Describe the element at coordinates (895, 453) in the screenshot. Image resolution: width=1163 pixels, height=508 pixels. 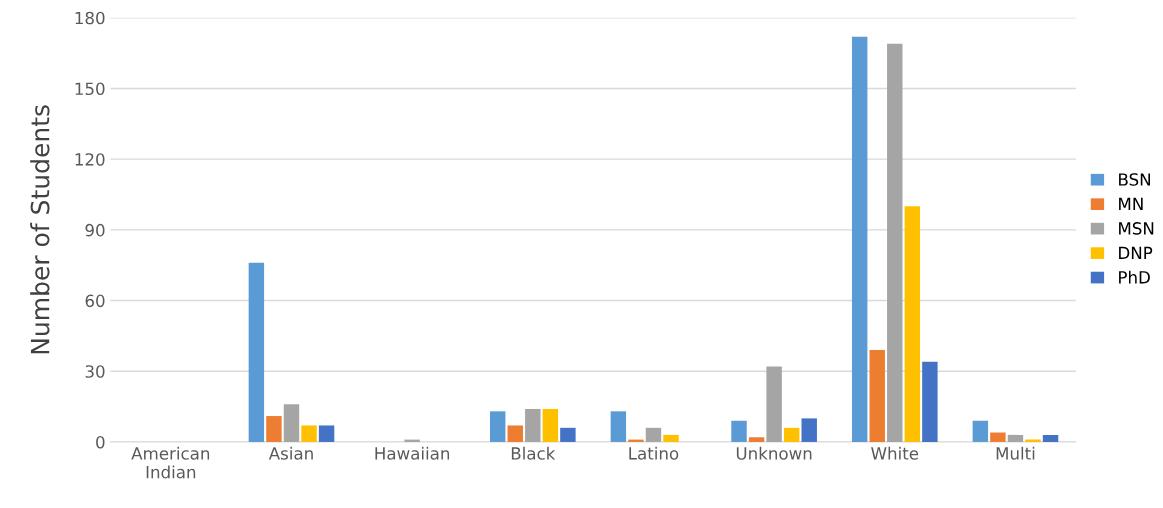
I see `x-tick-label: White` at that location.